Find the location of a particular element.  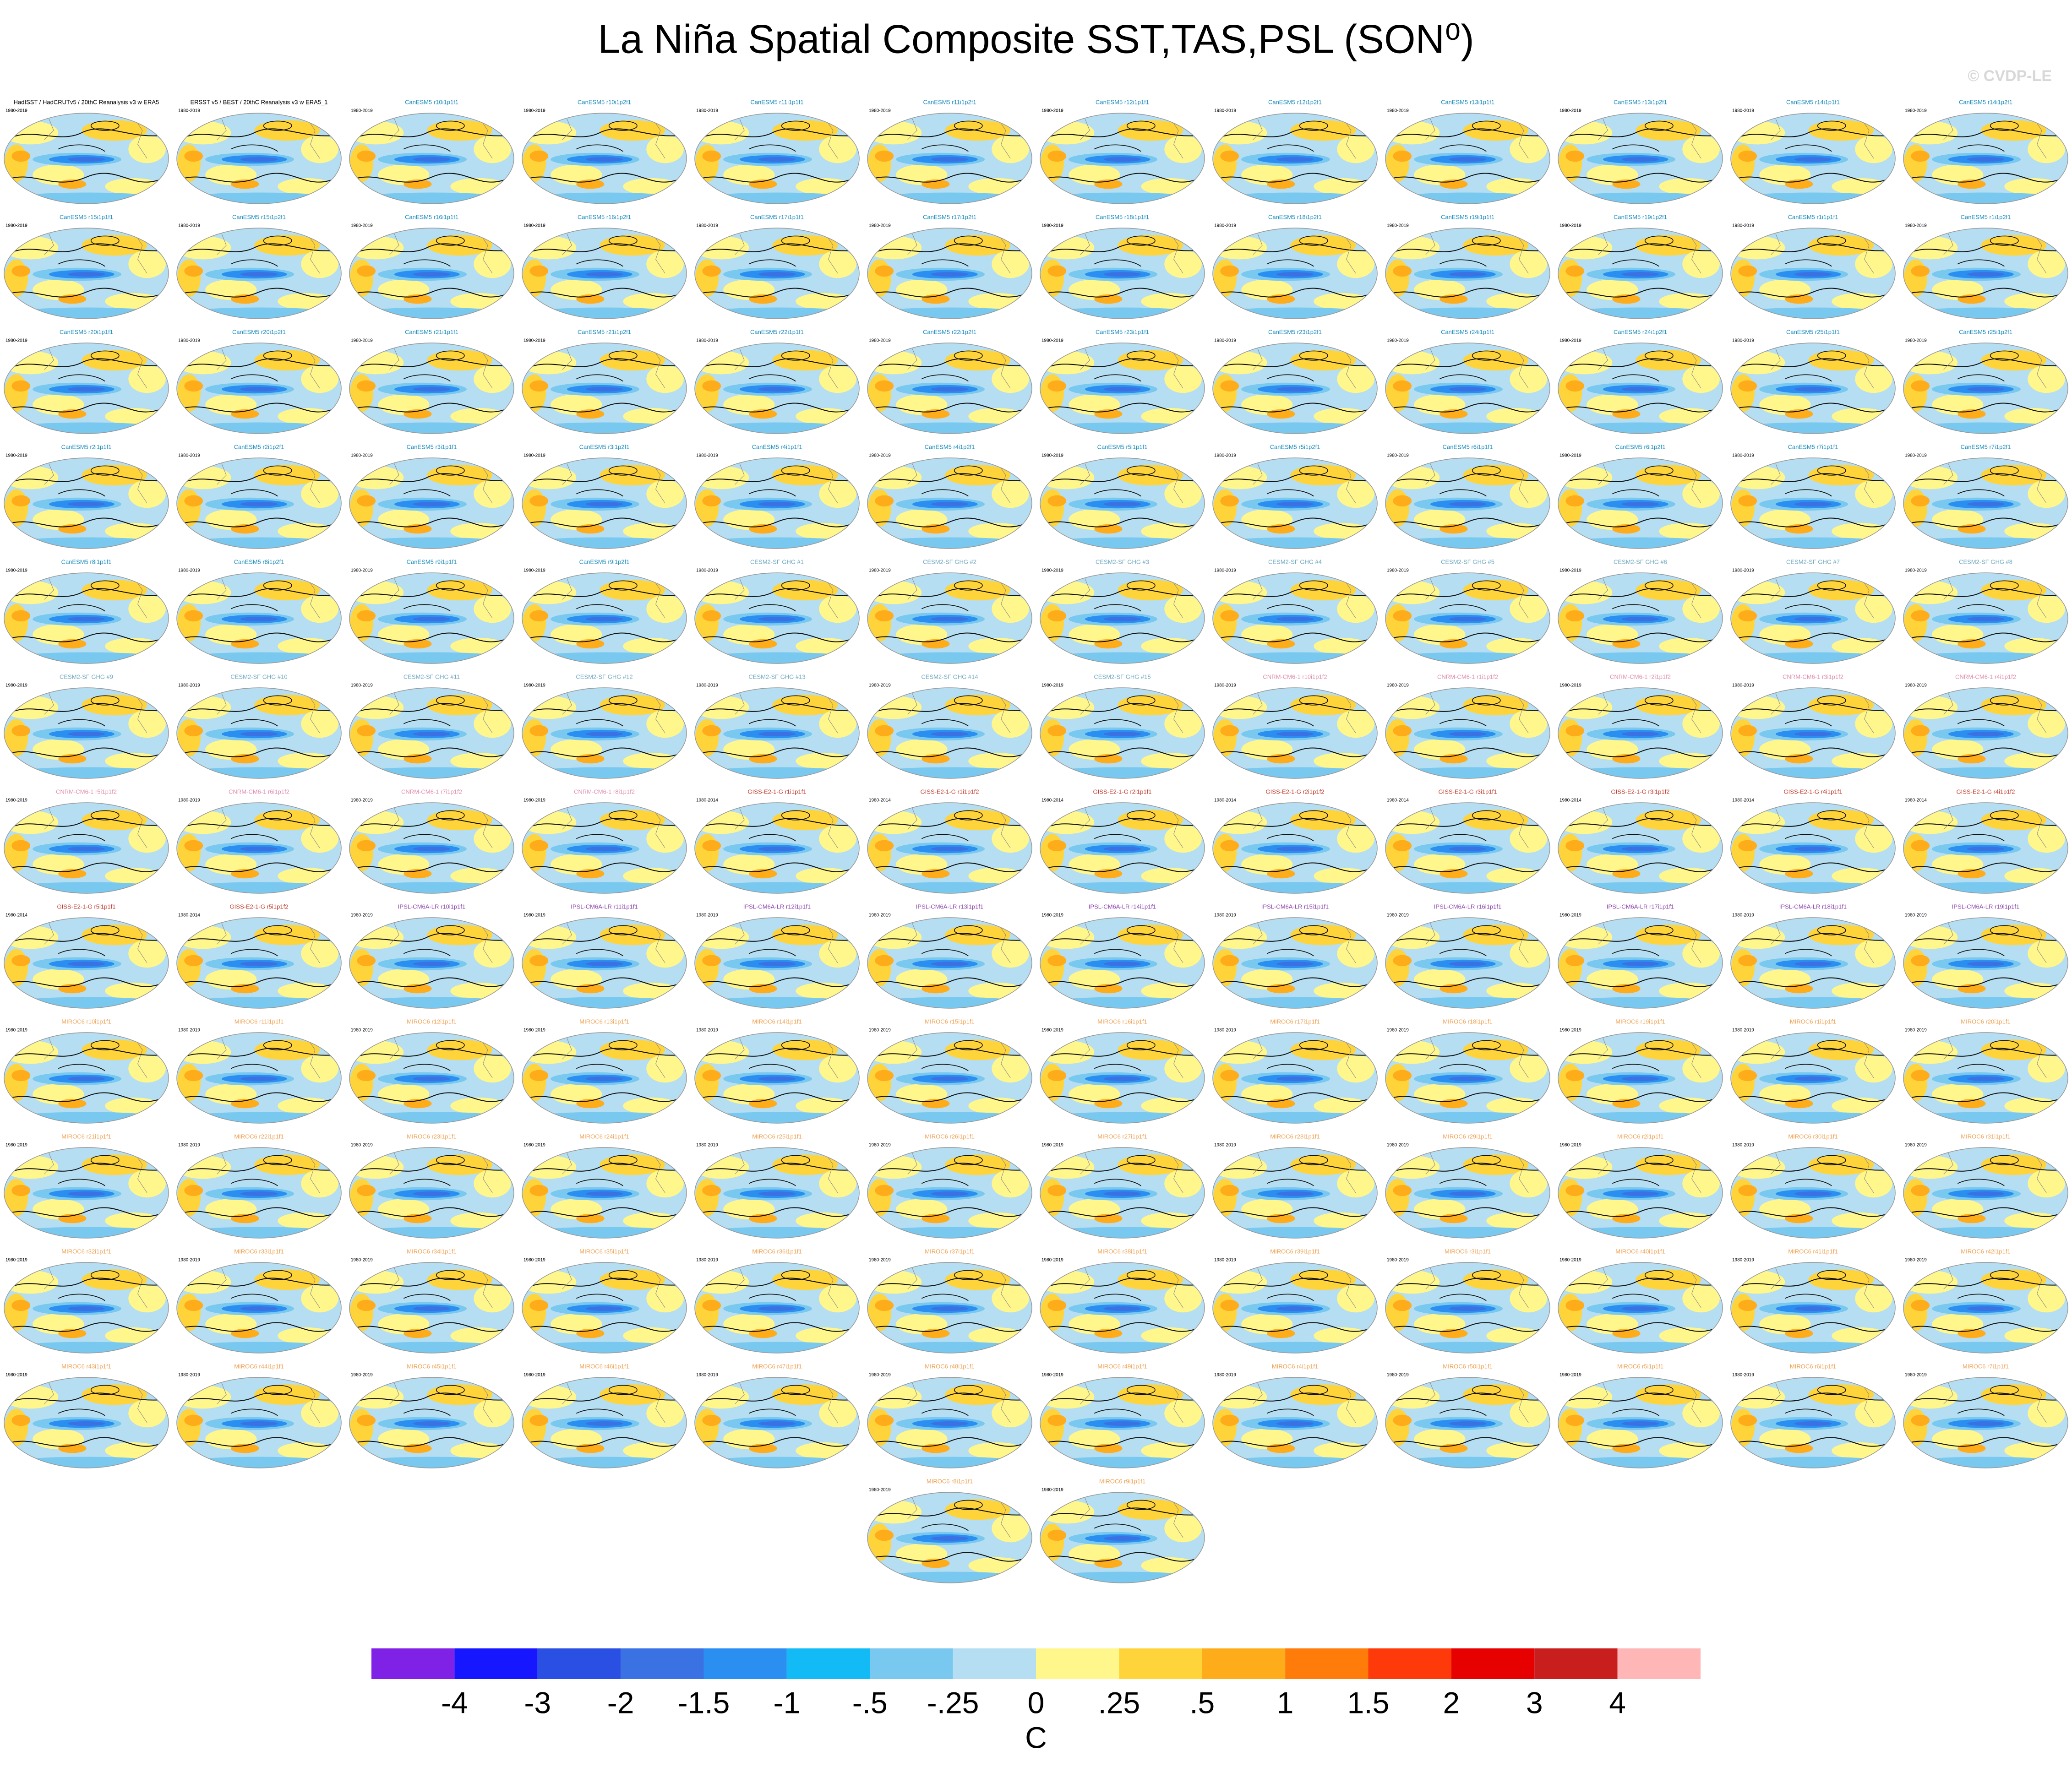

panel-title: MIROC6 r2i1p1f1 is located at coordinates (1640, 1136).